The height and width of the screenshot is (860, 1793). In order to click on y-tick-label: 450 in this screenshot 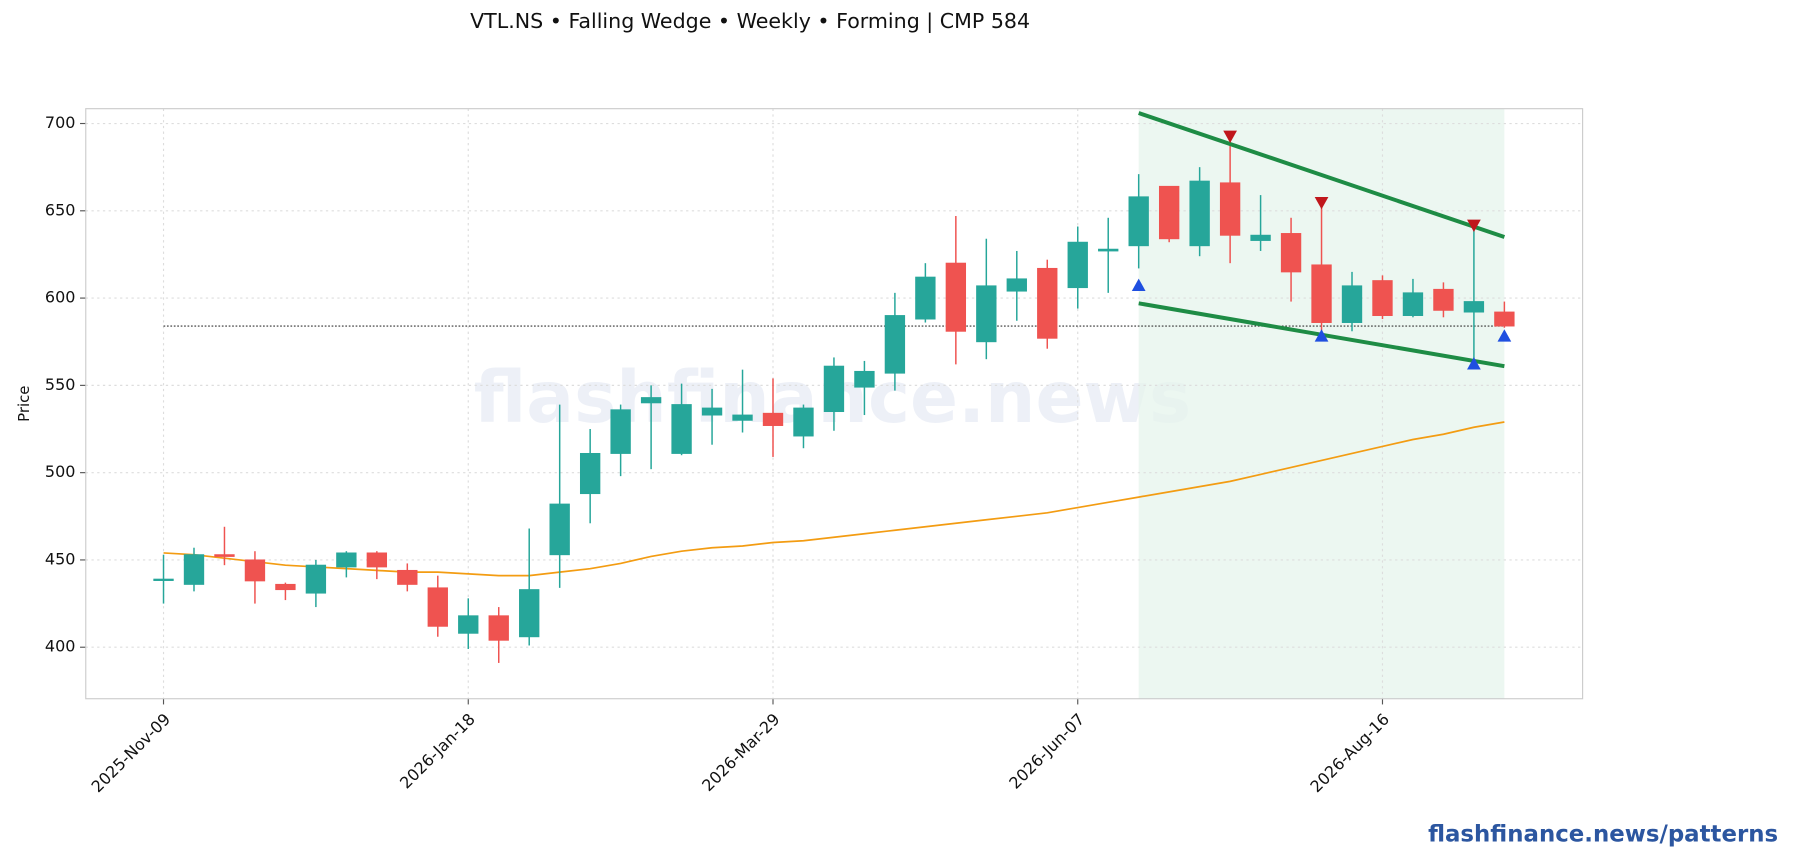, I will do `click(60, 558)`.